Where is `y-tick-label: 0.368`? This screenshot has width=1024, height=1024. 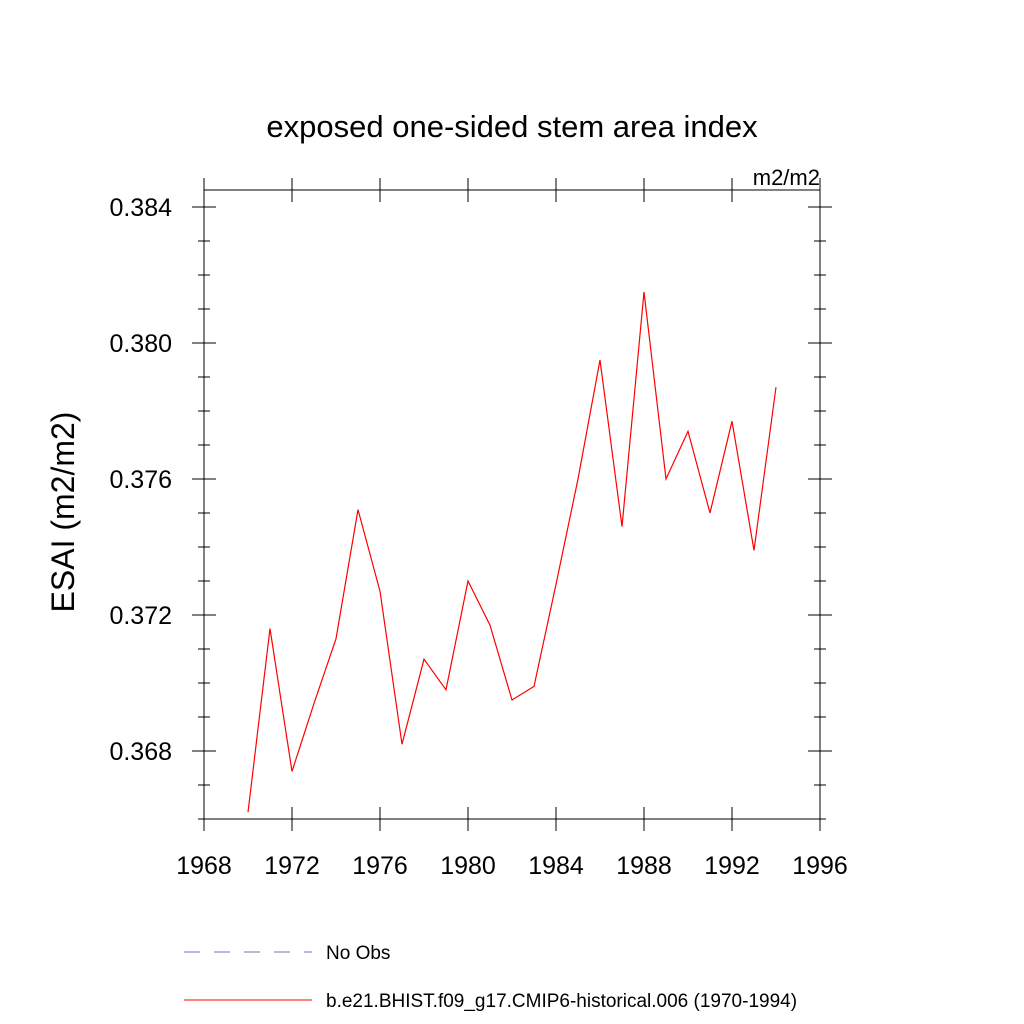
y-tick-label: 0.368 is located at coordinates (140, 752).